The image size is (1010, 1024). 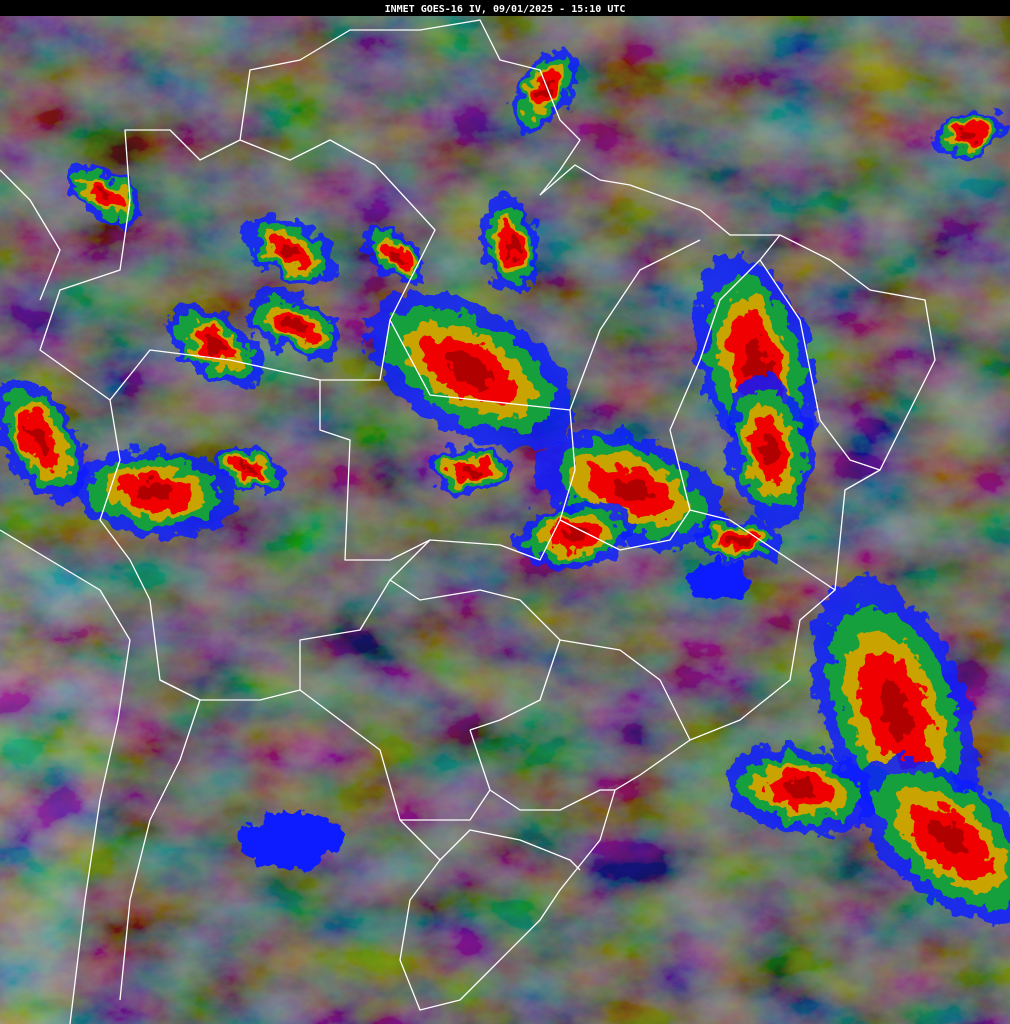 I want to click on title-bar, so click(x=505, y=8).